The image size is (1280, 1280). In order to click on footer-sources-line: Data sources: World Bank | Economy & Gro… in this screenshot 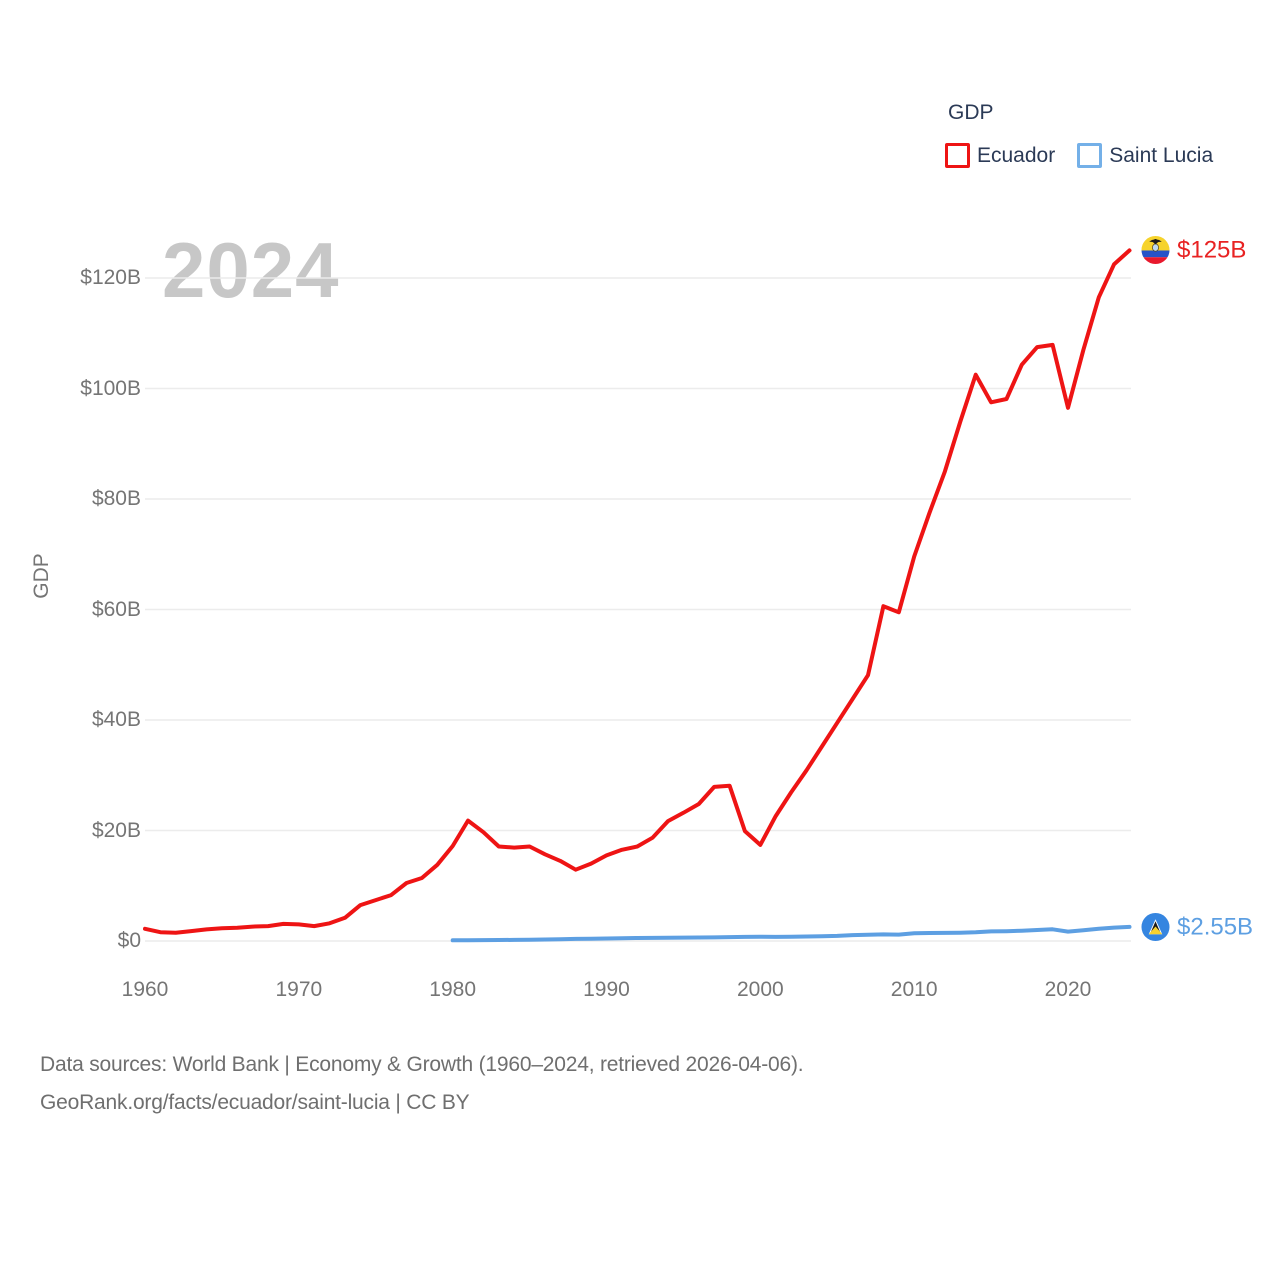, I will do `click(422, 1064)`.